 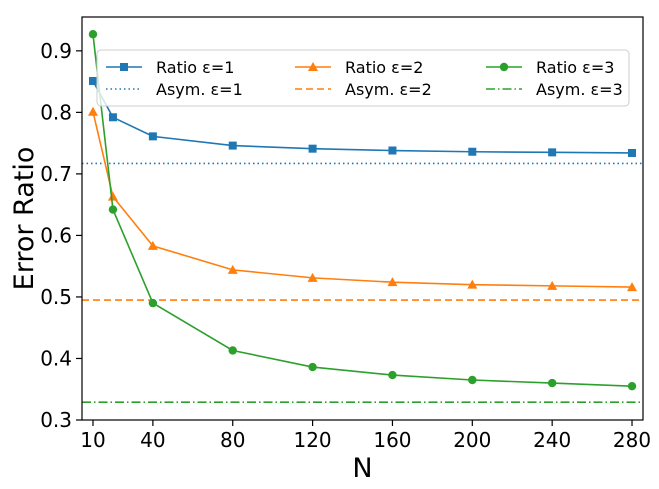 I want to click on series-eps1, so click(x=362, y=116).